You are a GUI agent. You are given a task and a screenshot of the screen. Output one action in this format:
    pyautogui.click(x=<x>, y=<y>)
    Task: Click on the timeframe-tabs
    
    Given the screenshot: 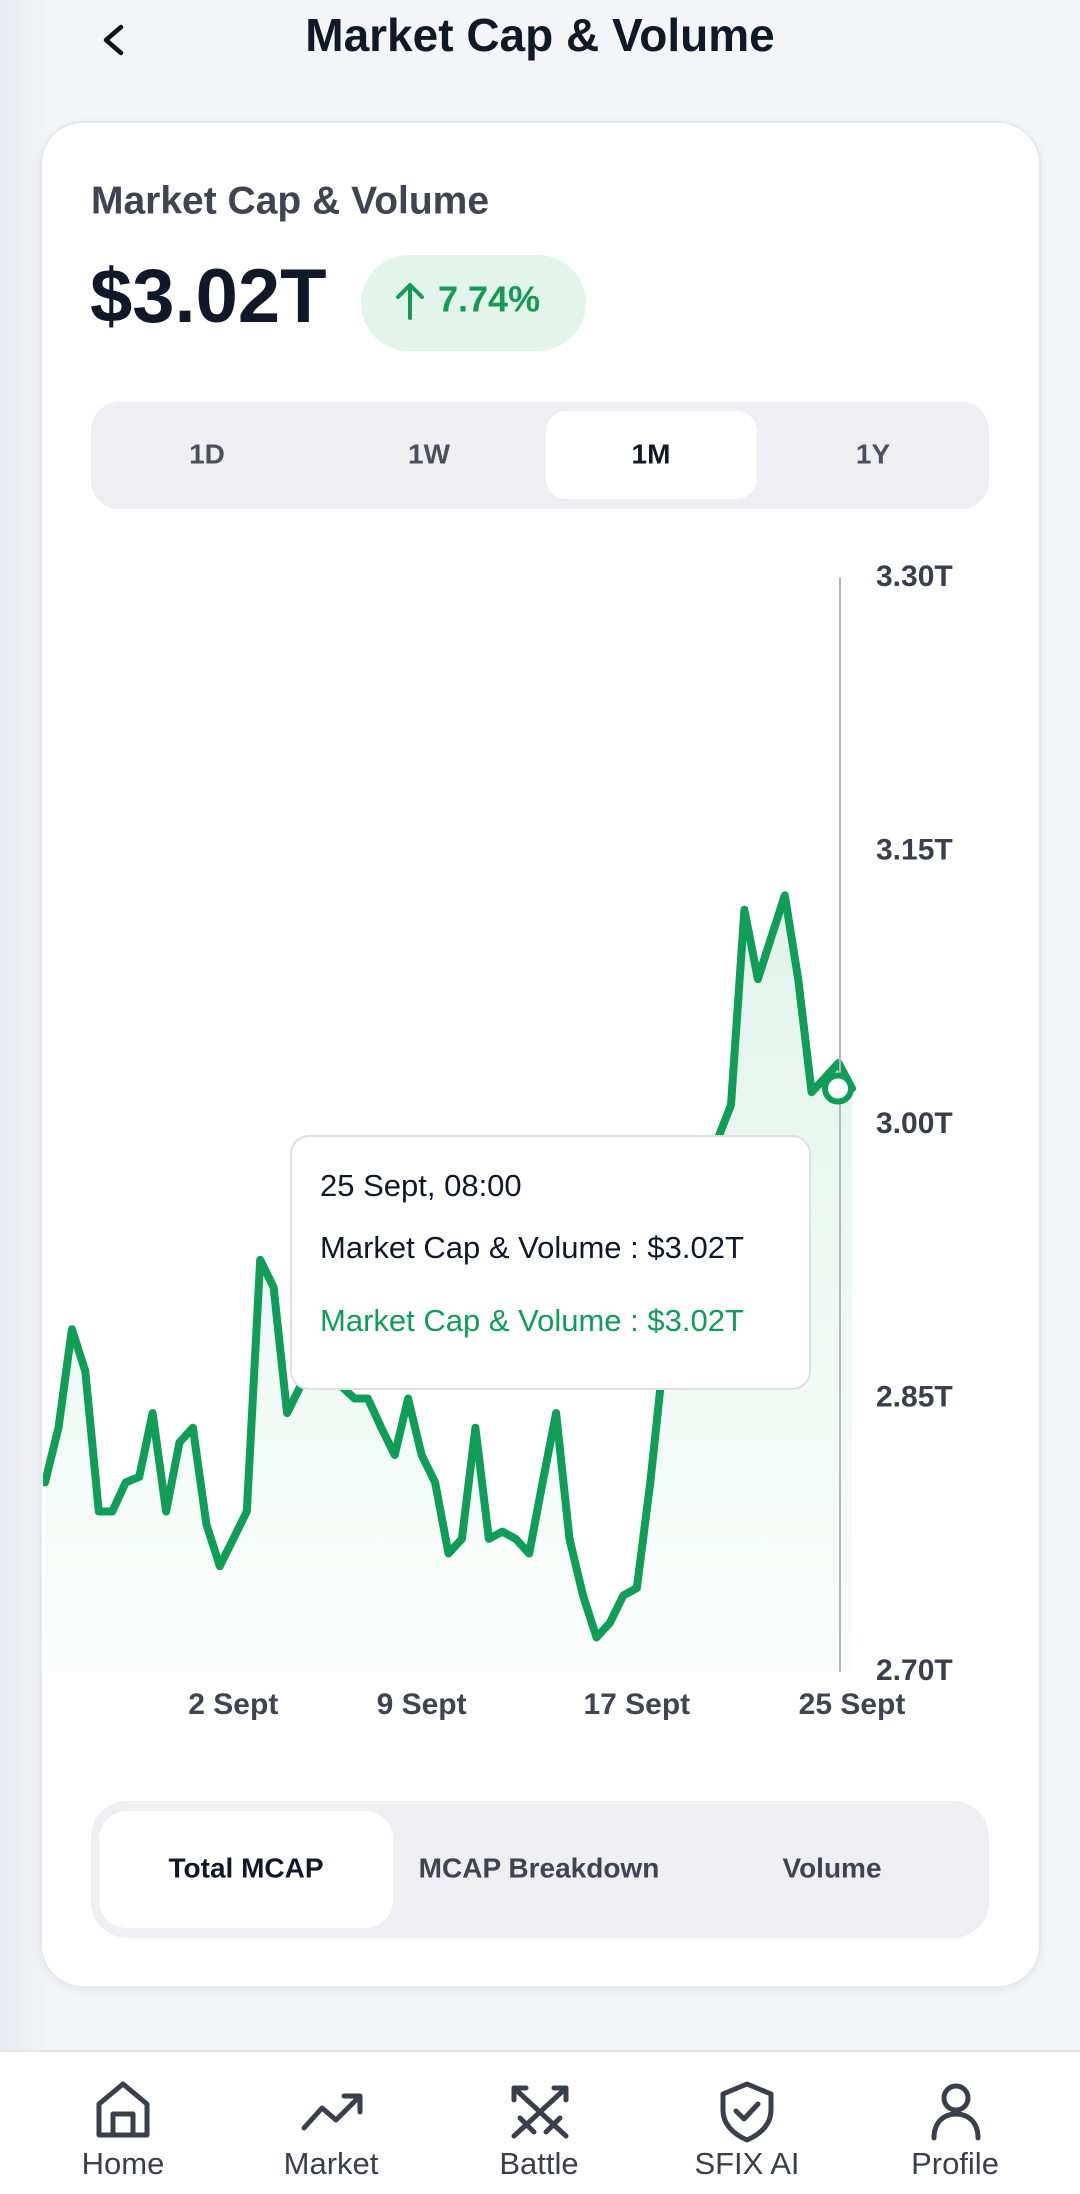 What is the action you would take?
    pyautogui.click(x=540, y=455)
    